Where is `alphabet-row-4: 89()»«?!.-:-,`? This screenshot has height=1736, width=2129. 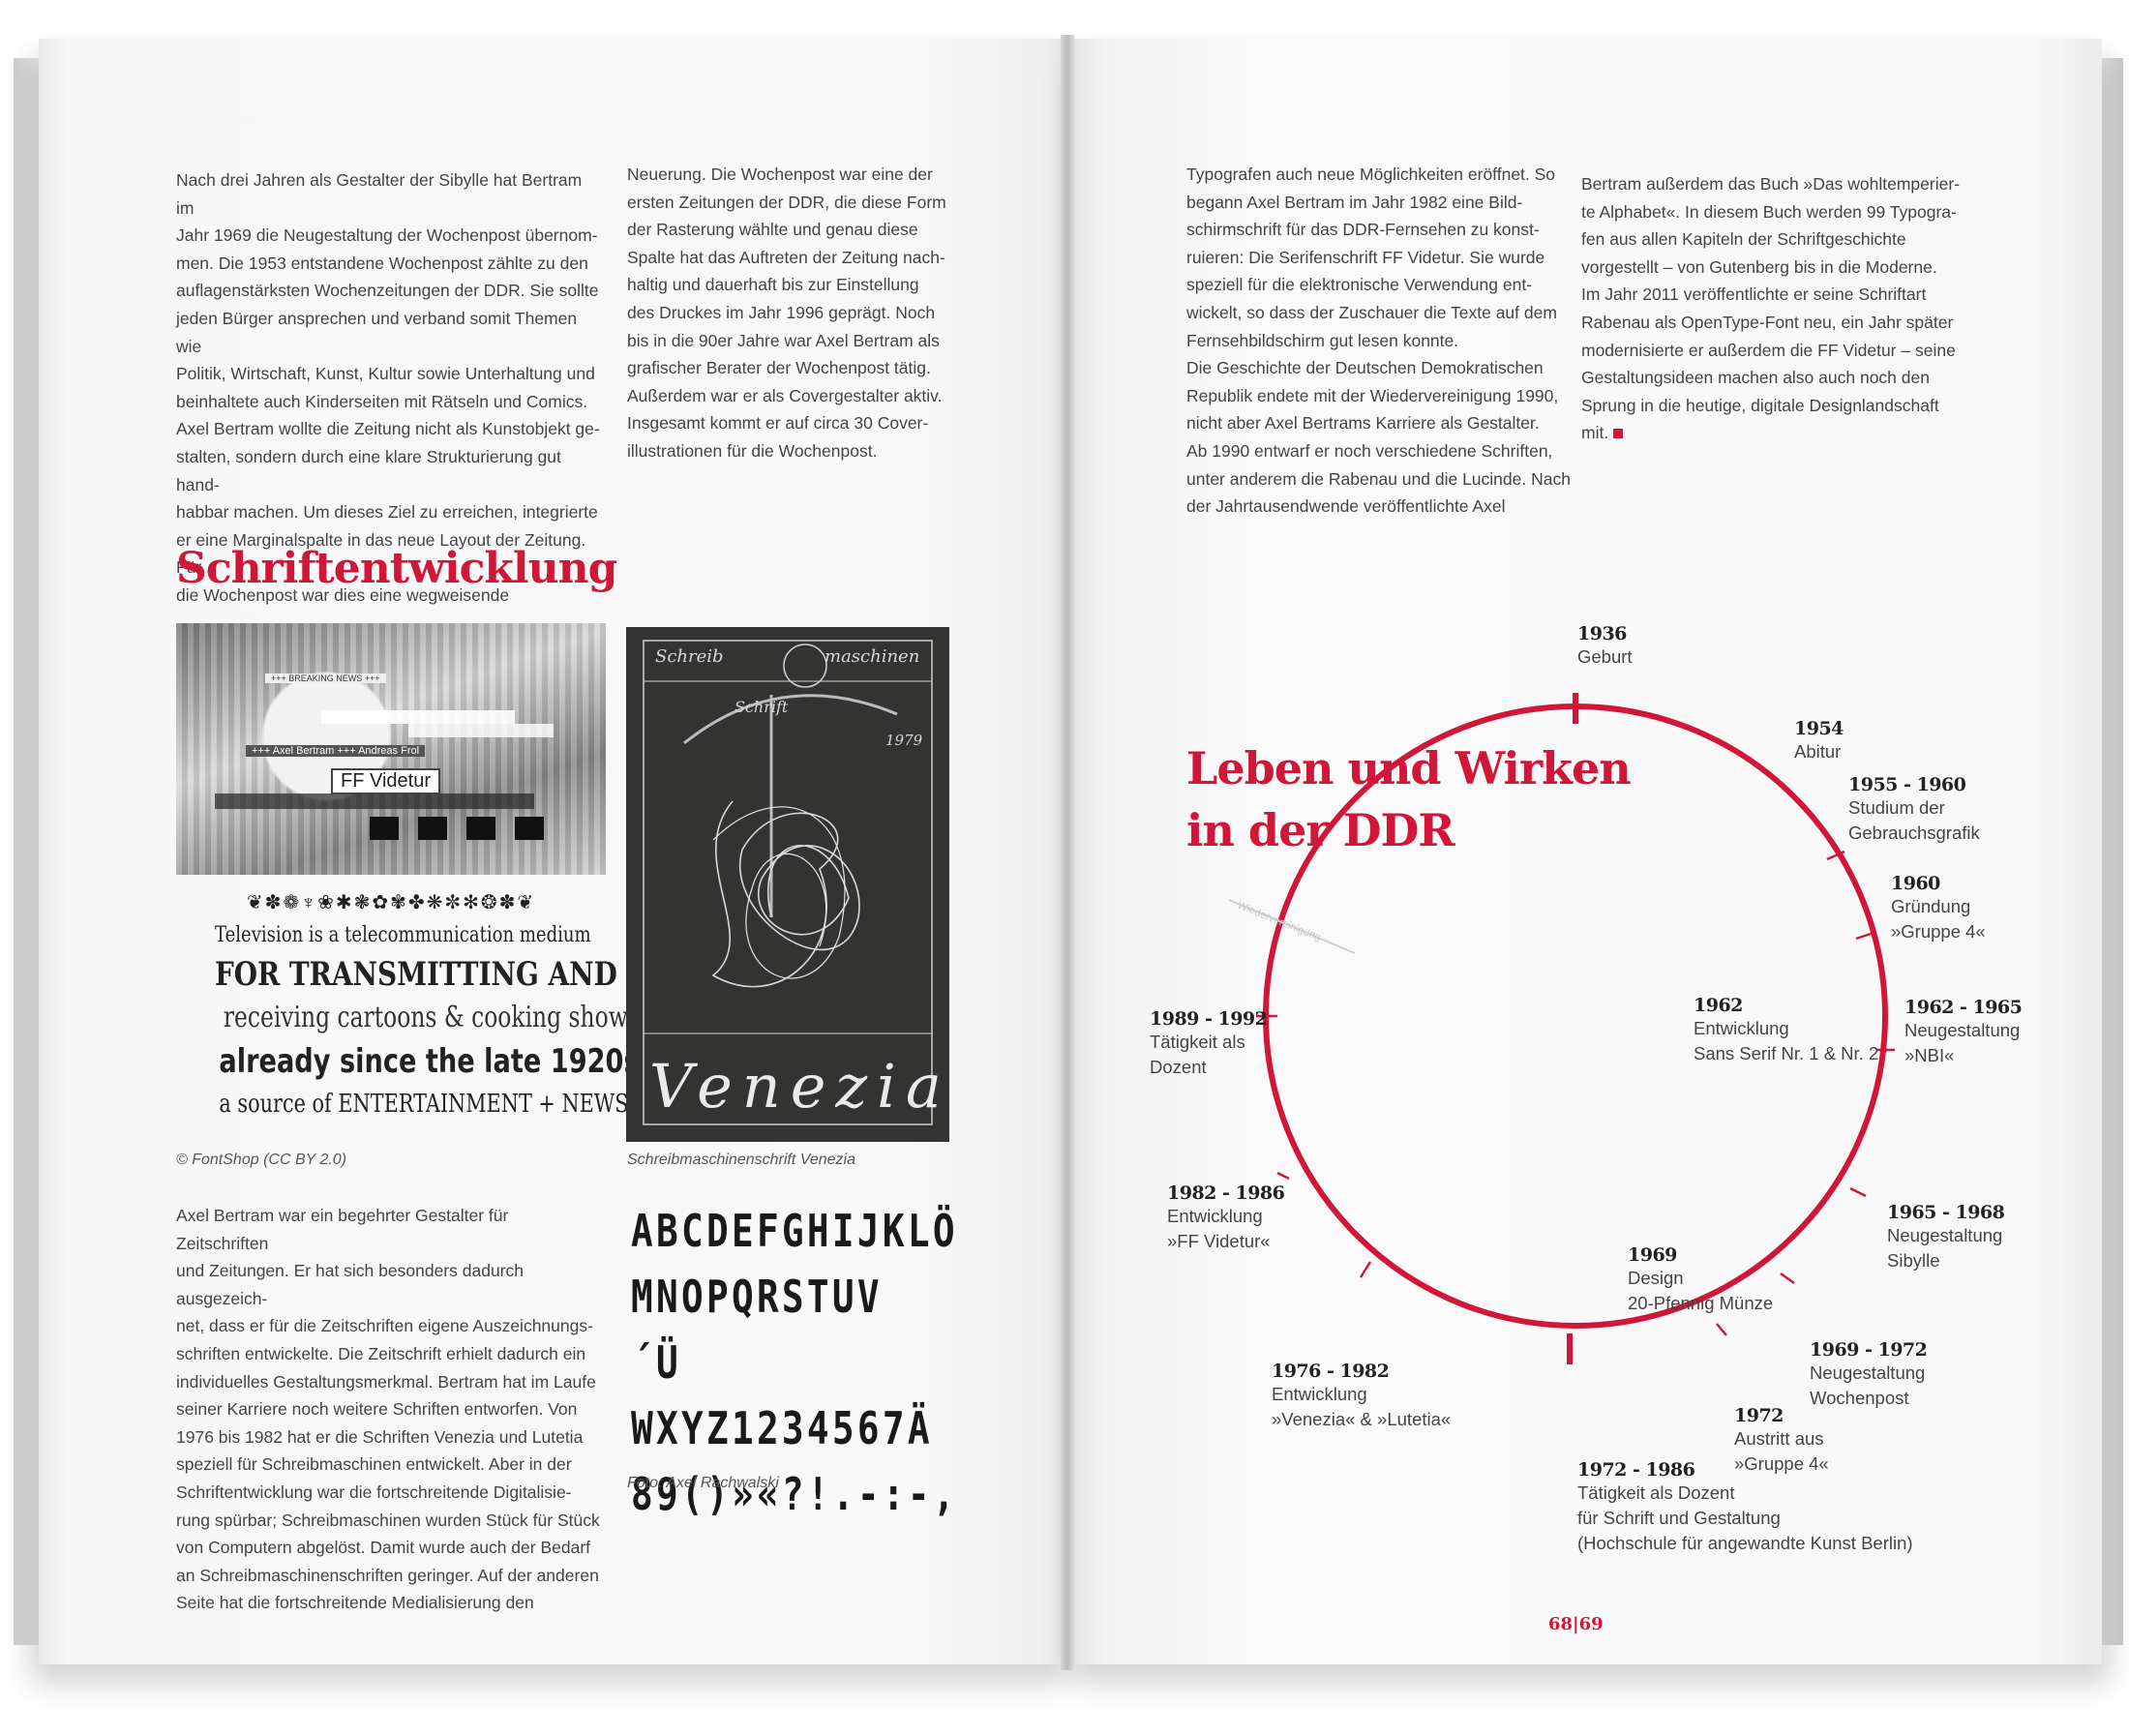 alphabet-row-4: 89()»«?!.-:-, is located at coordinates (795, 1494).